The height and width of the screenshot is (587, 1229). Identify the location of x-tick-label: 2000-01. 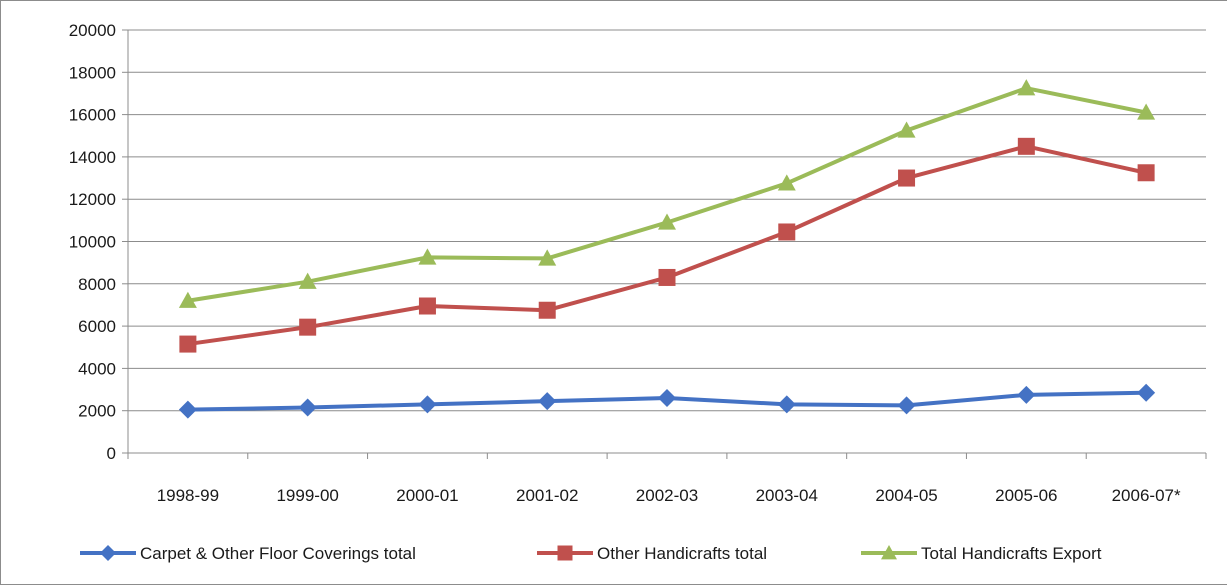
(427, 495).